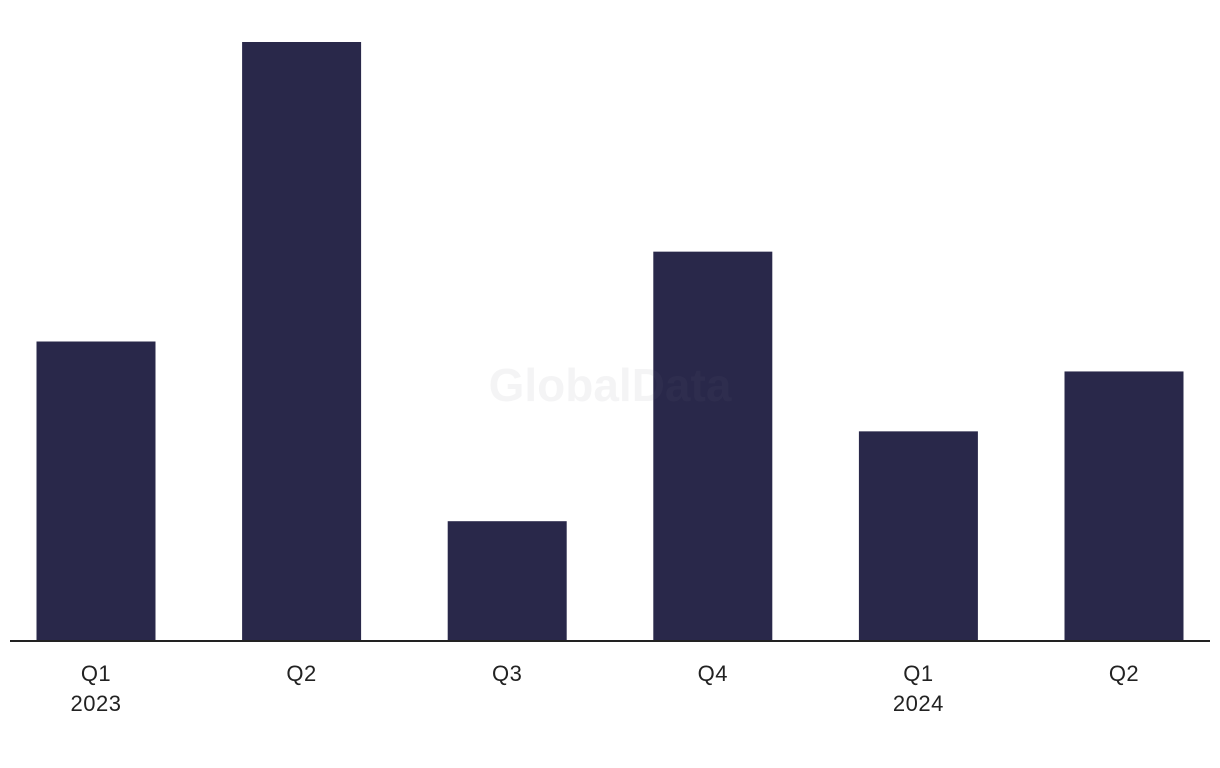 The image size is (1220, 768). What do you see at coordinates (918, 688) in the screenshot?
I see `x-tick-label: Q1 2024` at bounding box center [918, 688].